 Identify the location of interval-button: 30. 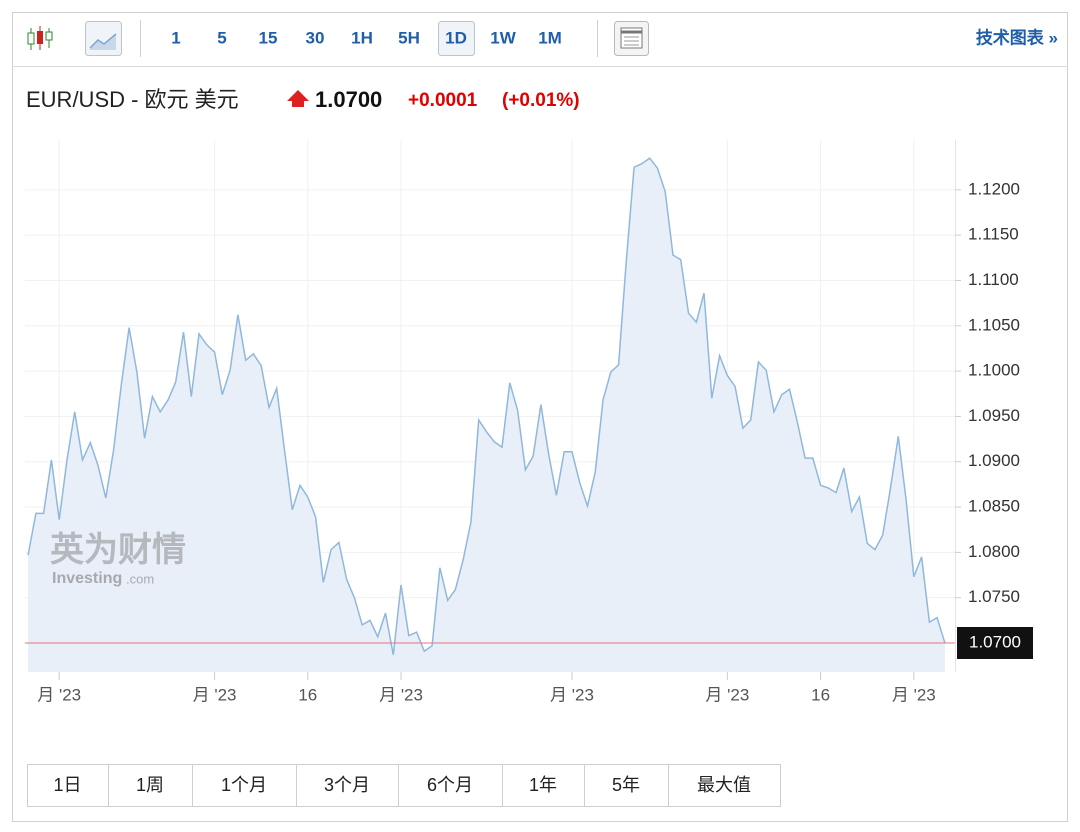
(315, 37).